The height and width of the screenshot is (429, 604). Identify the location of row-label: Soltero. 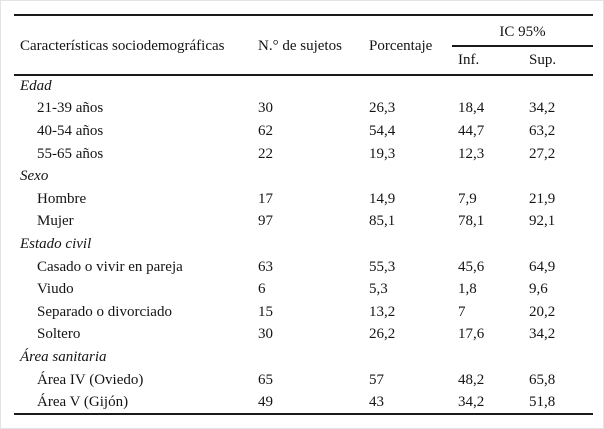
(59, 334).